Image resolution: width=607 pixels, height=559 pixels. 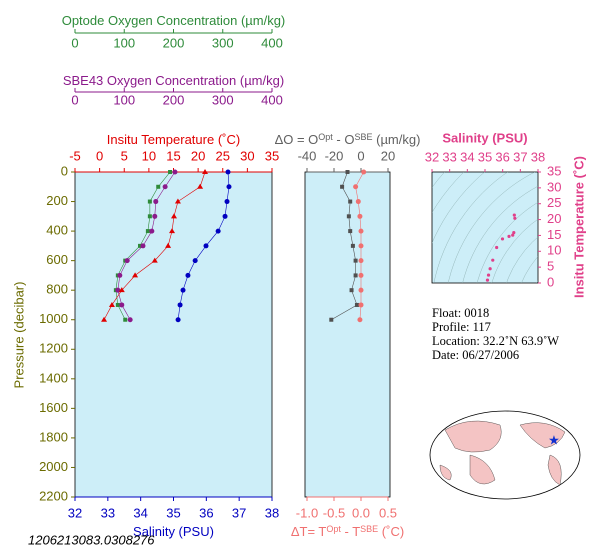 I want to click on y-tick-label: 5, so click(x=550, y=266).